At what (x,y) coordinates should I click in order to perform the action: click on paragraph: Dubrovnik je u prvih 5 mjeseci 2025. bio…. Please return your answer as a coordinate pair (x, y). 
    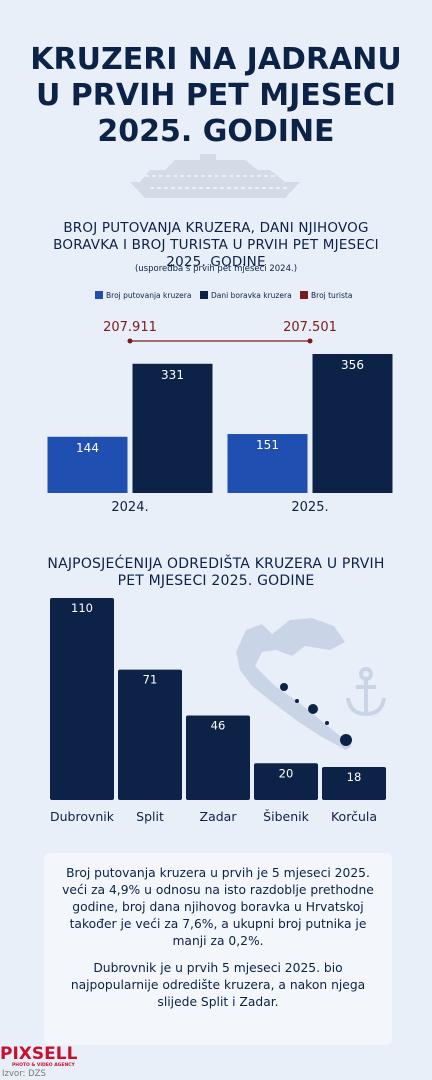
    Looking at the image, I should click on (218, 985).